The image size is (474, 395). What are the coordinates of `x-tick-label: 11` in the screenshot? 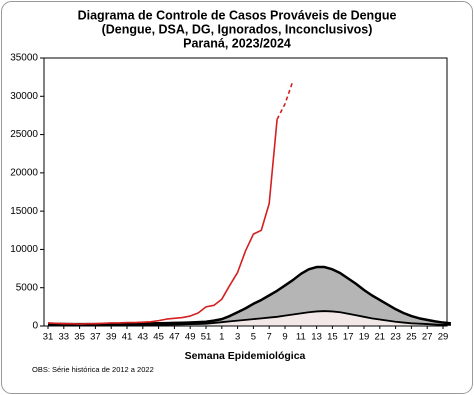 It's located at (301, 337).